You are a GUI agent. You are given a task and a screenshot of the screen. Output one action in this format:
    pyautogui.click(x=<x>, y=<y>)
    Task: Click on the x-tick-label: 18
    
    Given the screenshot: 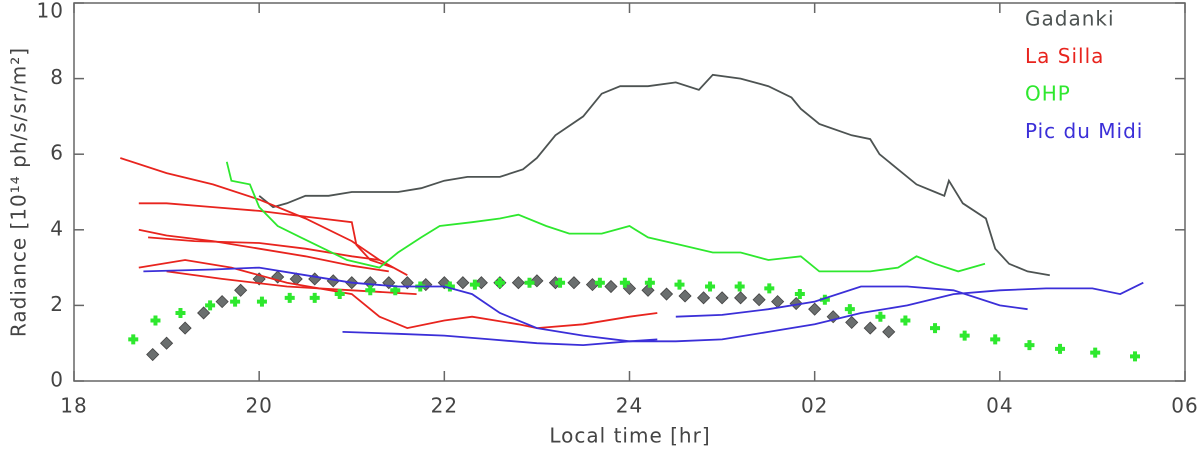 What is the action you would take?
    pyautogui.click(x=73, y=406)
    